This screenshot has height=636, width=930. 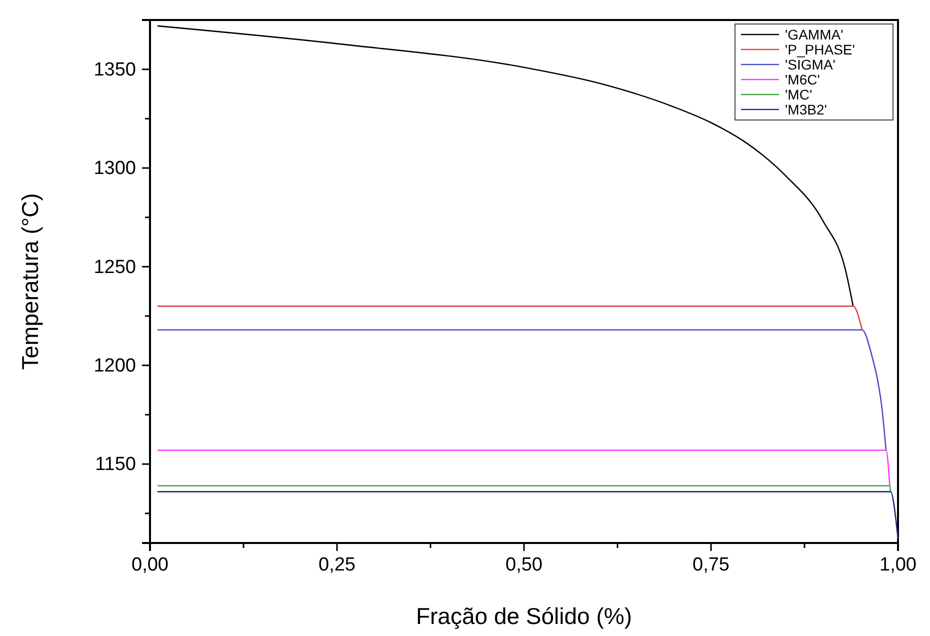 What do you see at coordinates (30, 281) in the screenshot?
I see `y-axis-title: Temperatura (°C)` at bounding box center [30, 281].